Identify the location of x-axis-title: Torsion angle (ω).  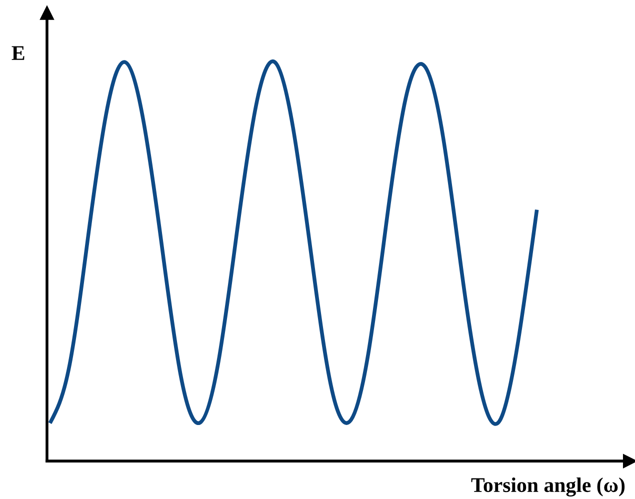
(548, 487).